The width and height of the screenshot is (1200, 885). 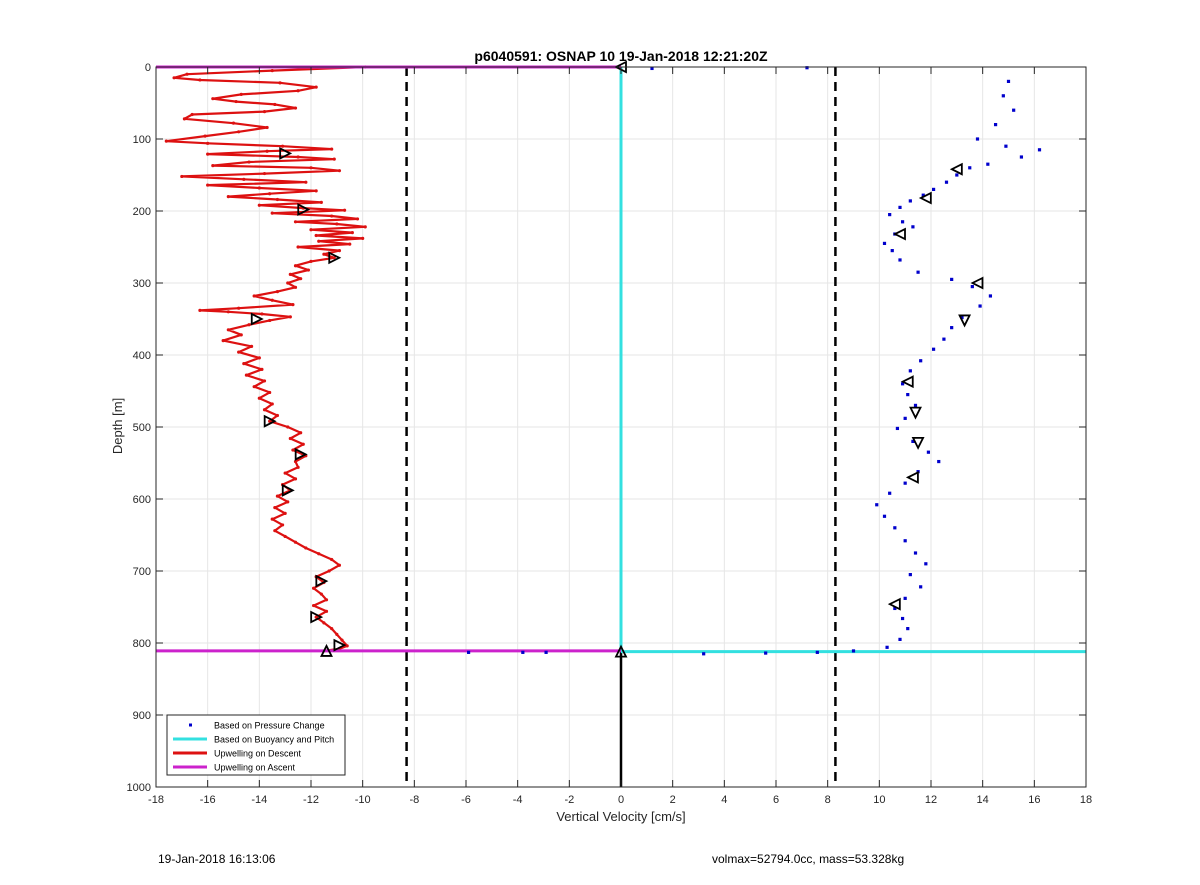 I want to click on x-tick-label: 6, so click(x=776, y=800).